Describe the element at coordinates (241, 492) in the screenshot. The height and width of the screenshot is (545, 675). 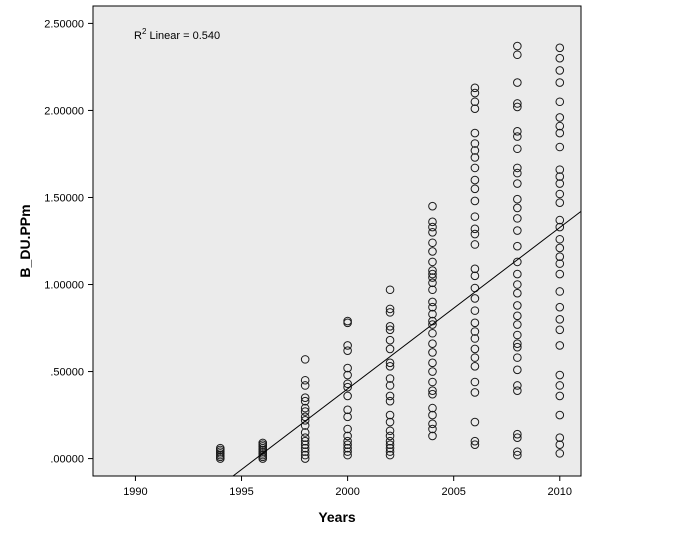
I see `x-tick-label: 1995` at that location.